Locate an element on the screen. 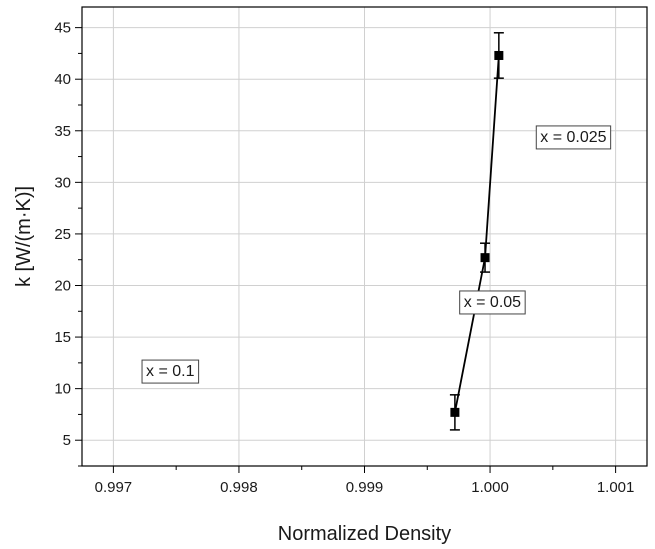 This screenshot has width=655, height=549. x-tick-label: 1.000 is located at coordinates (490, 487).